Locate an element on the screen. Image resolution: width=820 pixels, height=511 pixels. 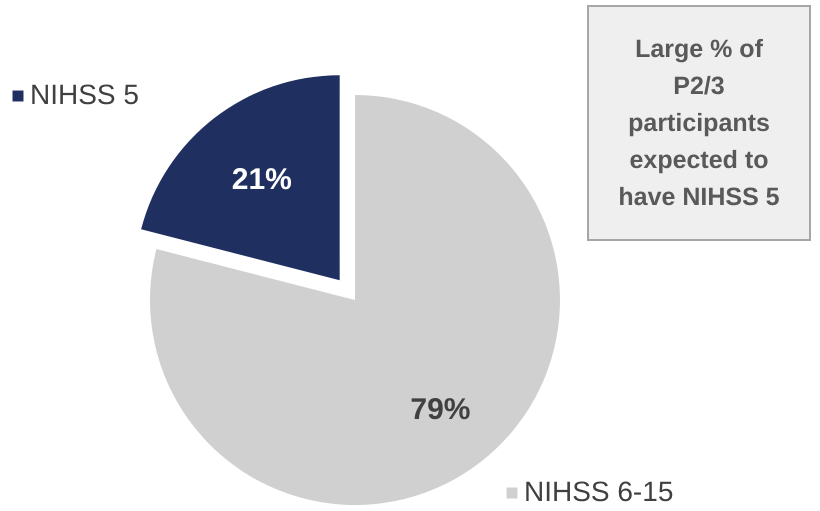
text: Large % of P2/3 participants expected to have NIHSS 5 is located at coordinates (699, 123).